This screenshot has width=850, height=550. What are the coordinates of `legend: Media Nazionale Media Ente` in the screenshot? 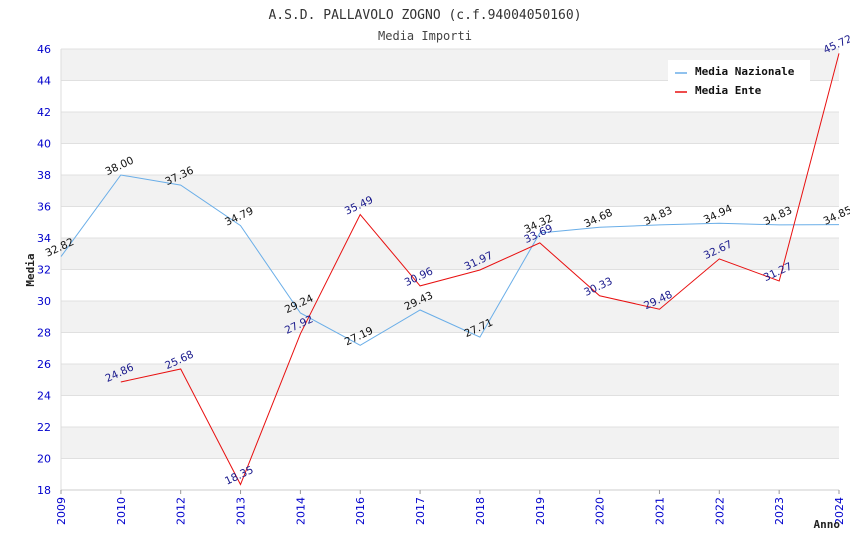 It's located at (739, 81).